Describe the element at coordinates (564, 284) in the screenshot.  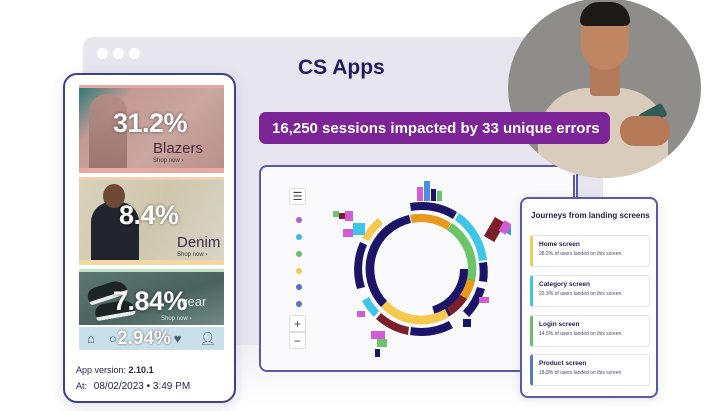
I see `journey-name: Category screen` at that location.